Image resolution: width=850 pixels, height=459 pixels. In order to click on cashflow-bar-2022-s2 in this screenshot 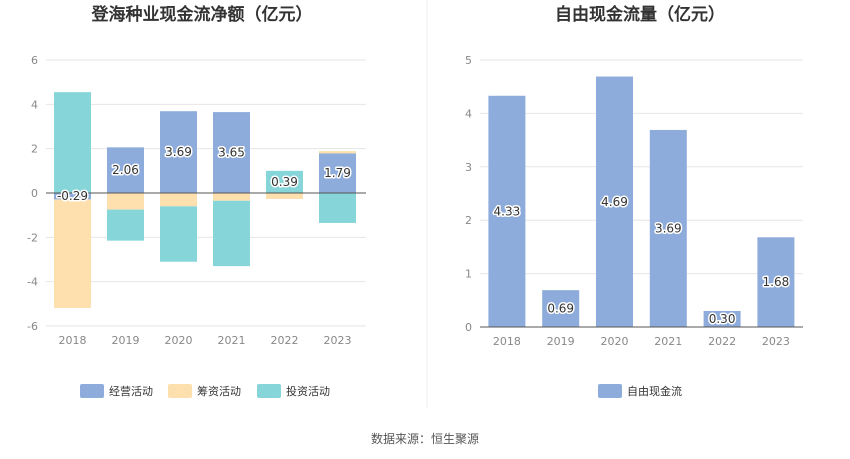, I will do `click(284, 181)`.